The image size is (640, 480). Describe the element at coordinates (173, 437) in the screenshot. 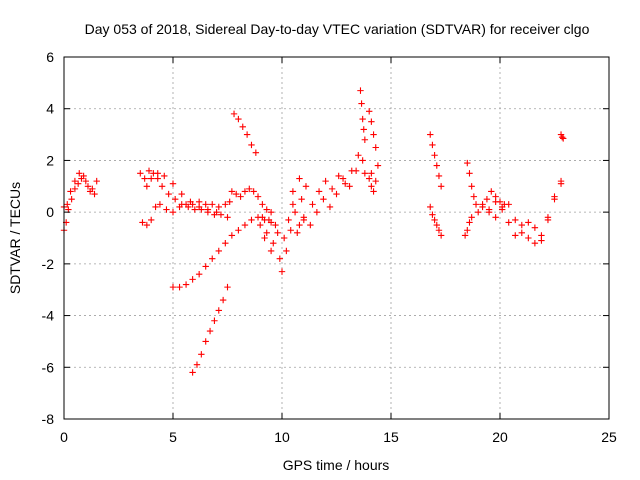

I see `x-tick-label: 5` at that location.